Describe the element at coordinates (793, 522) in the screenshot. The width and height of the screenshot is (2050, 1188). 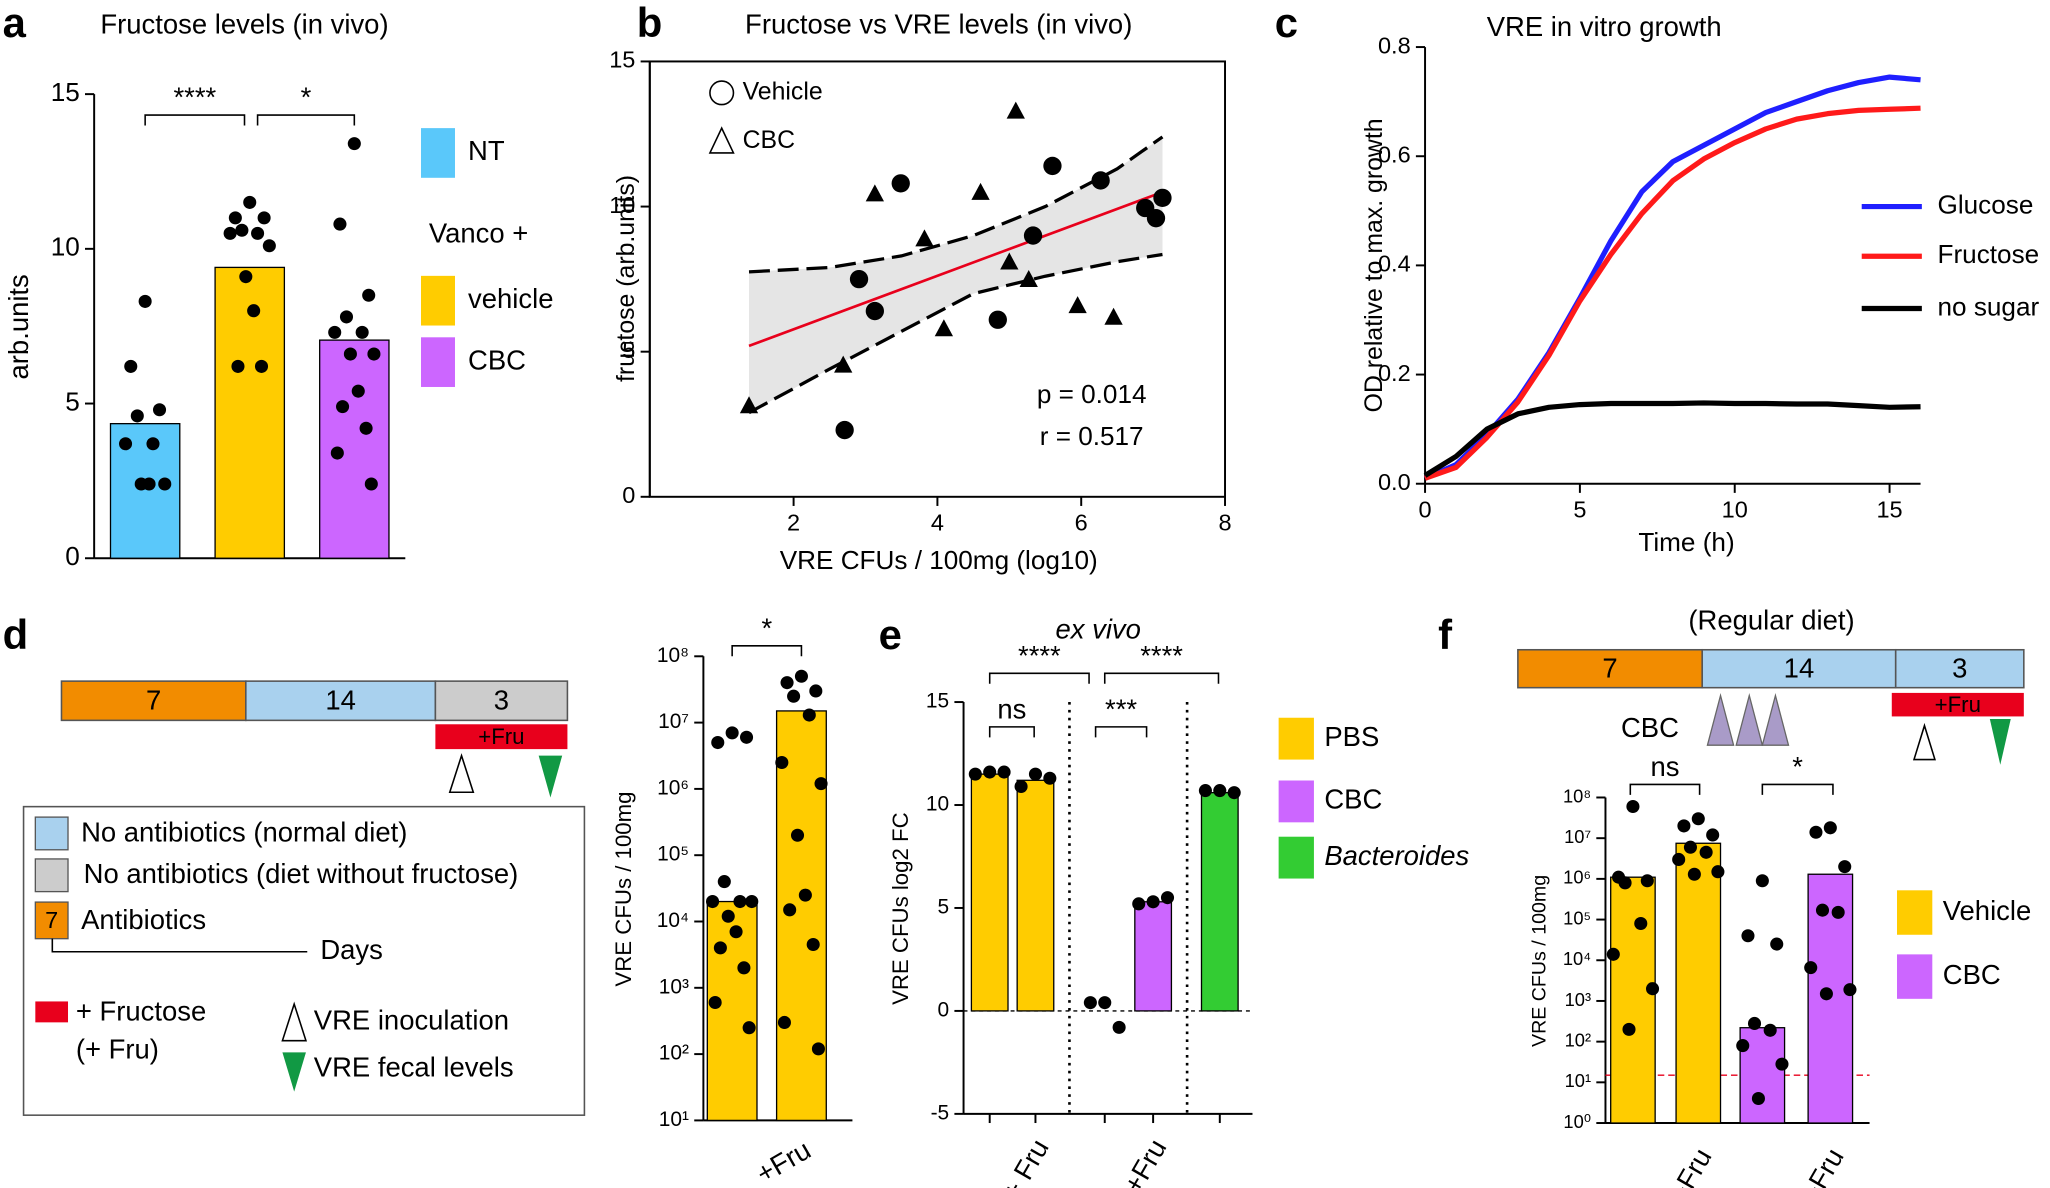
I see `x-tick-label: 2` at that location.